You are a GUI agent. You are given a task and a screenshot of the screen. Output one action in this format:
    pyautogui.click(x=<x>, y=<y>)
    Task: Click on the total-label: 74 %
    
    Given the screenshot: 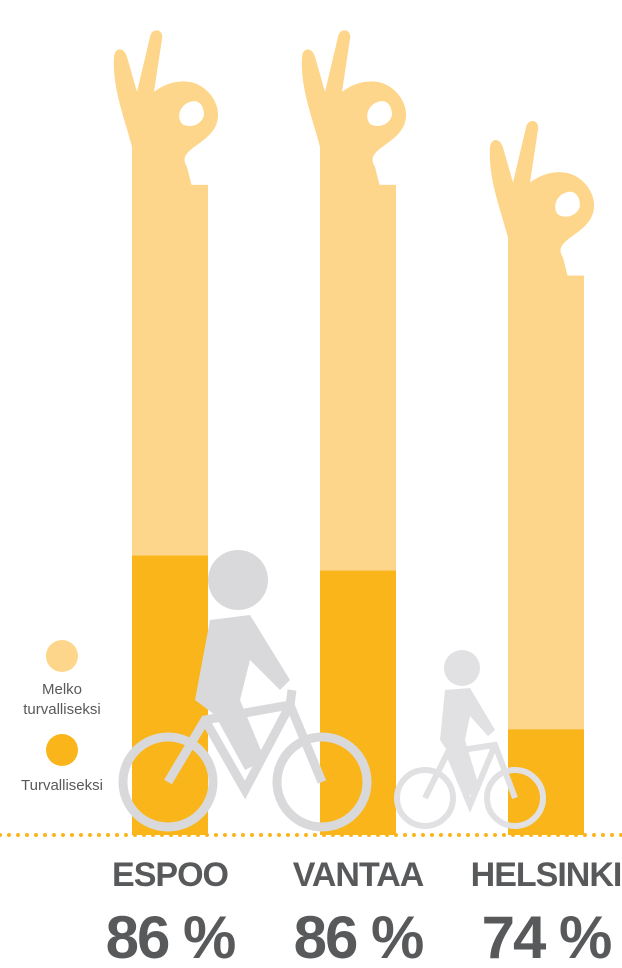 What is the action you would take?
    pyautogui.click(x=546, y=936)
    